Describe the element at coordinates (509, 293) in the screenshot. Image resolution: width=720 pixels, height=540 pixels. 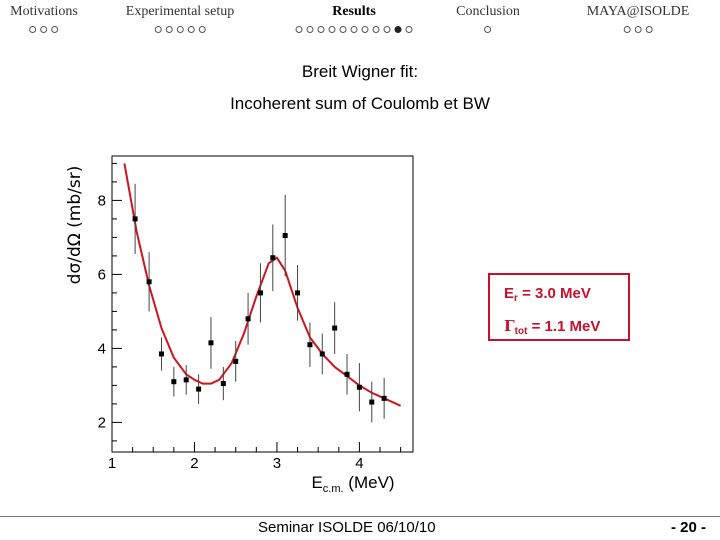
I see `energy-symbol: E` at that location.